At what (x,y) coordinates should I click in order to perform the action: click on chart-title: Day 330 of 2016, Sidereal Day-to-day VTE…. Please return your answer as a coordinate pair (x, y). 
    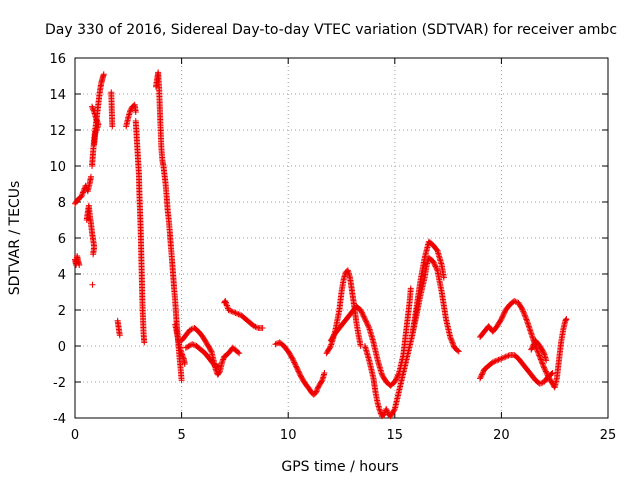
    Looking at the image, I should click on (331, 30).